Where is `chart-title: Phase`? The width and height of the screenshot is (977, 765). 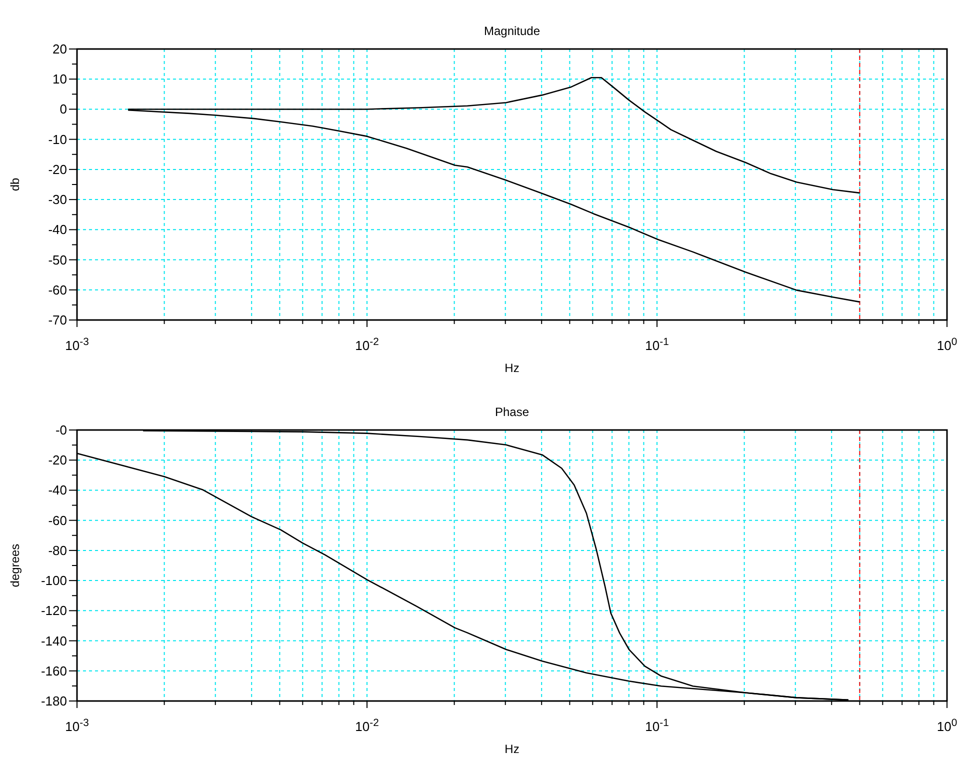
chart-title: Phase is located at coordinates (512, 412).